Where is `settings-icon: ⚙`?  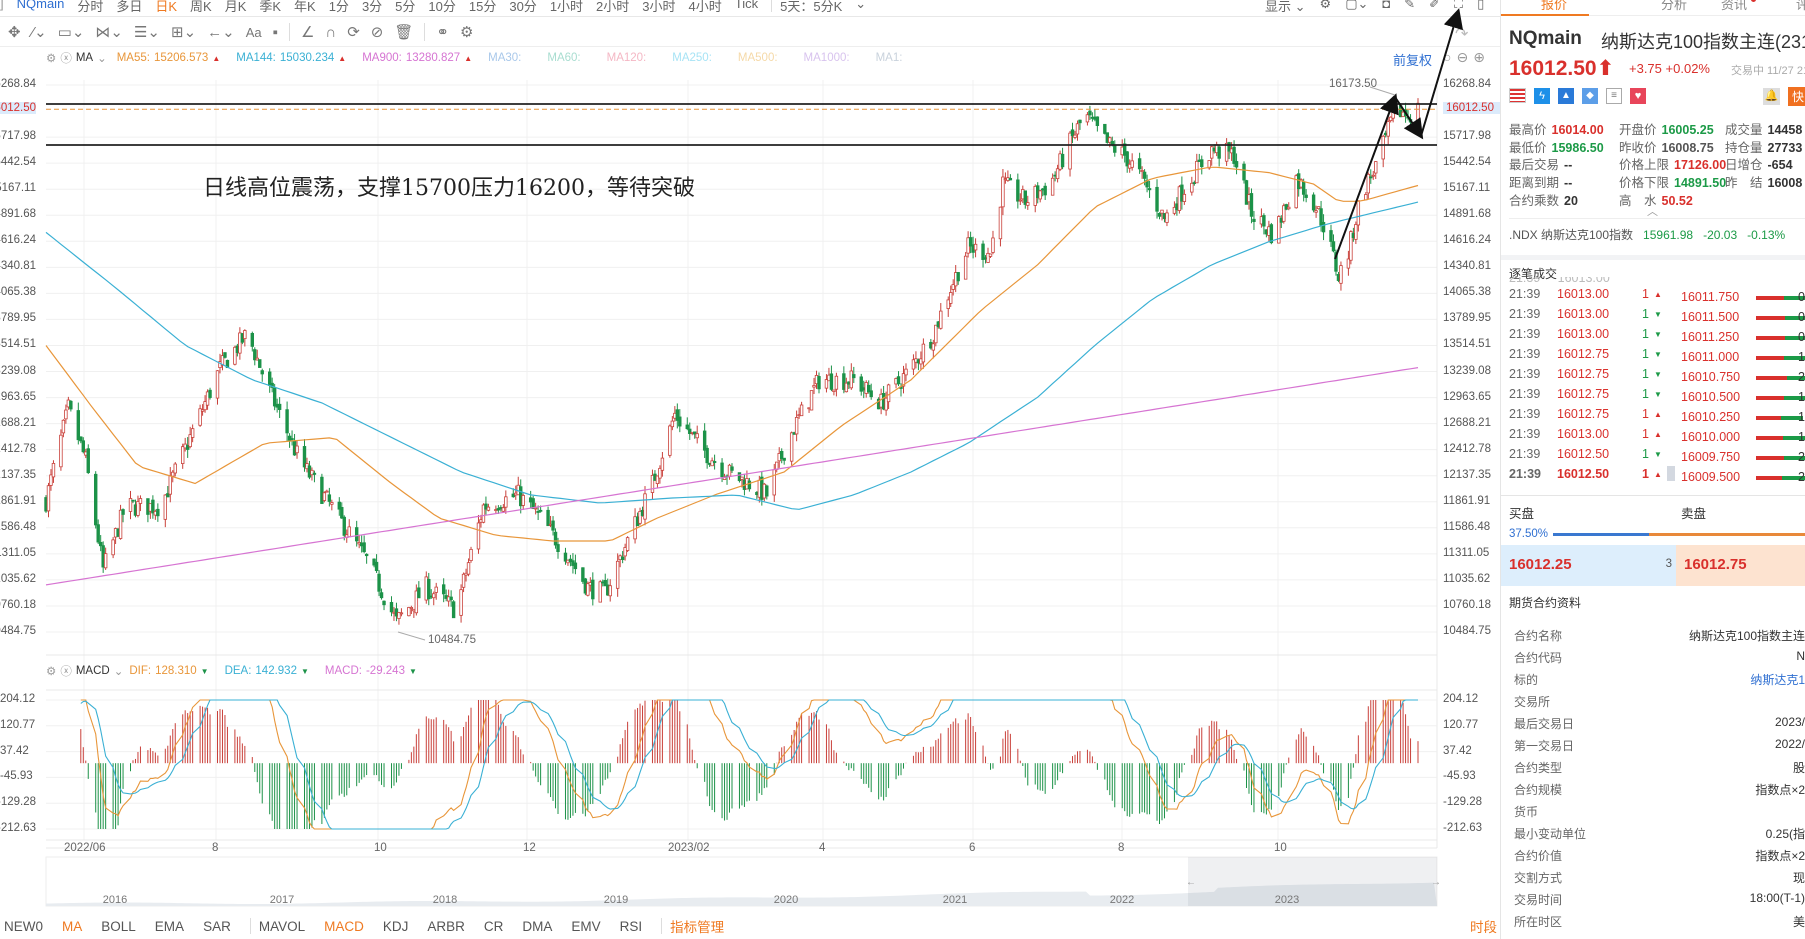 settings-icon: ⚙ is located at coordinates (466, 32).